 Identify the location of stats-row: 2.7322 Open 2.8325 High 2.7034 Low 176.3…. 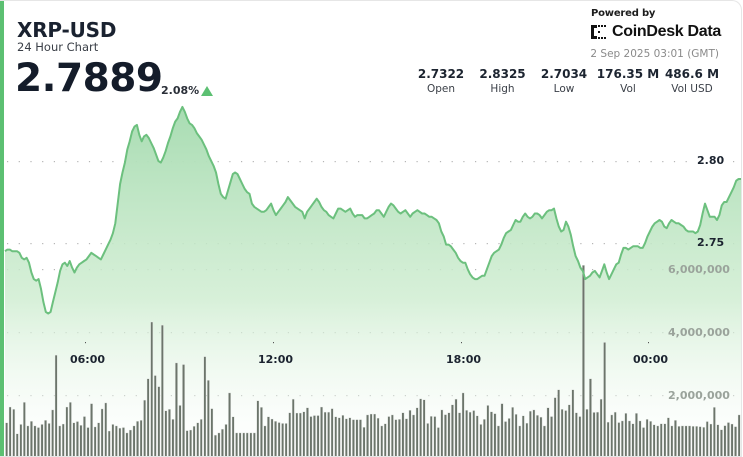
(566, 81).